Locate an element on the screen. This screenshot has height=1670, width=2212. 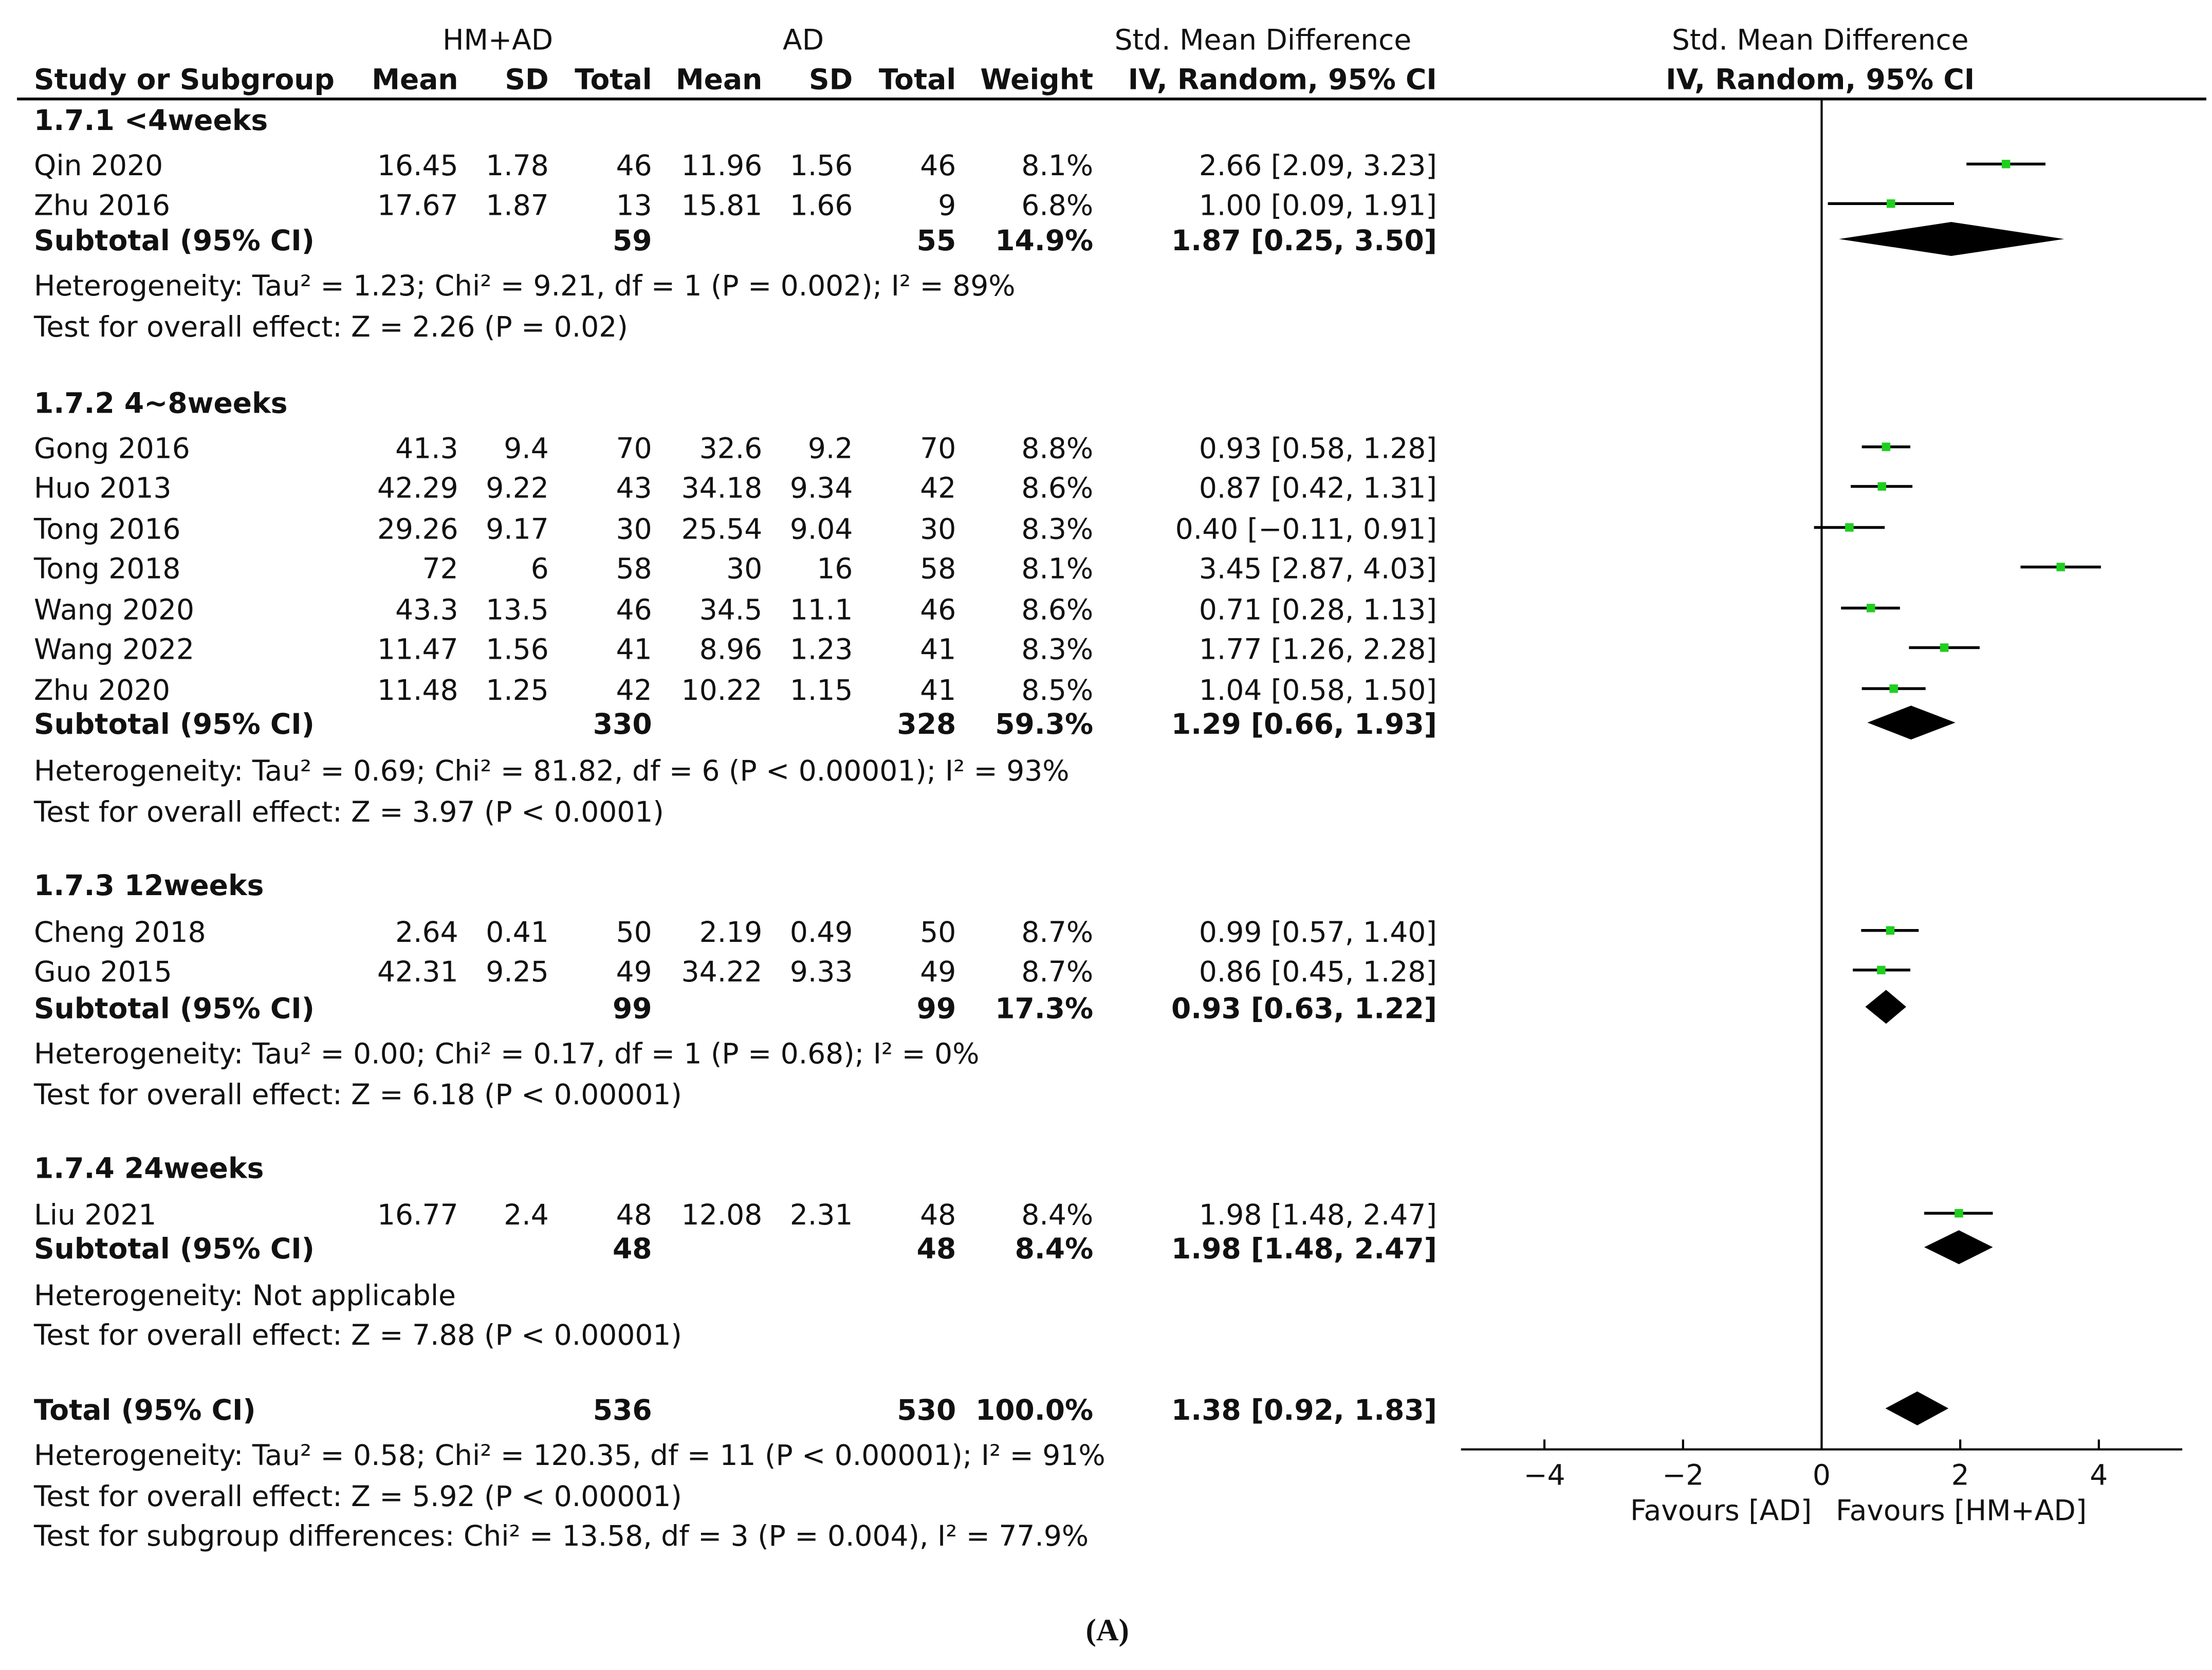
study-weight: 8.3% is located at coordinates (1057, 529).